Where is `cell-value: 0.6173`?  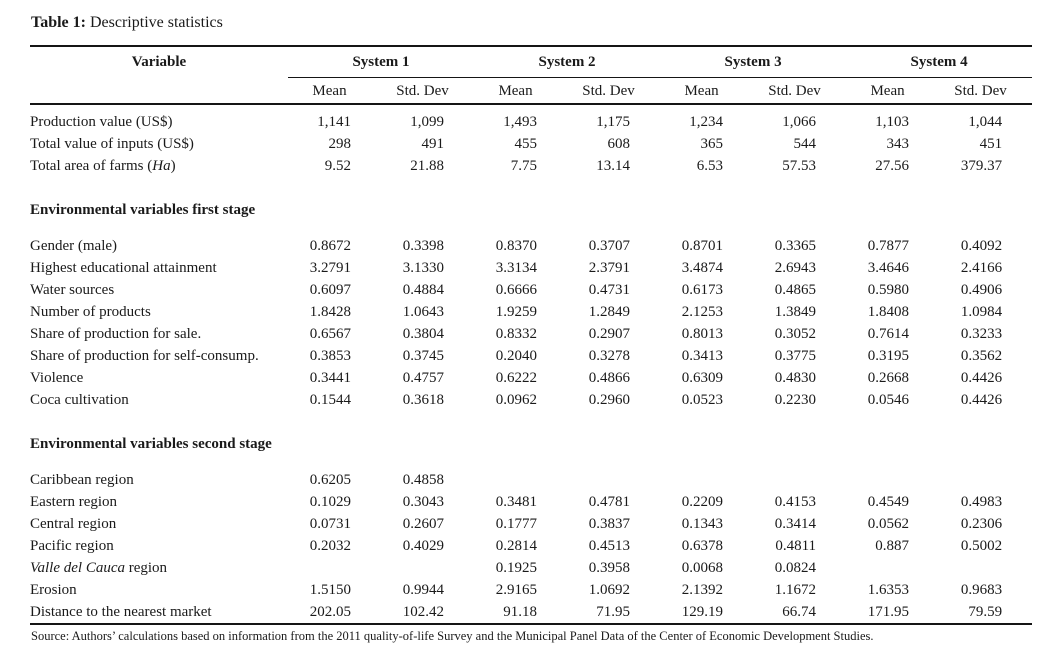
cell-value: 0.6173 is located at coordinates (702, 290).